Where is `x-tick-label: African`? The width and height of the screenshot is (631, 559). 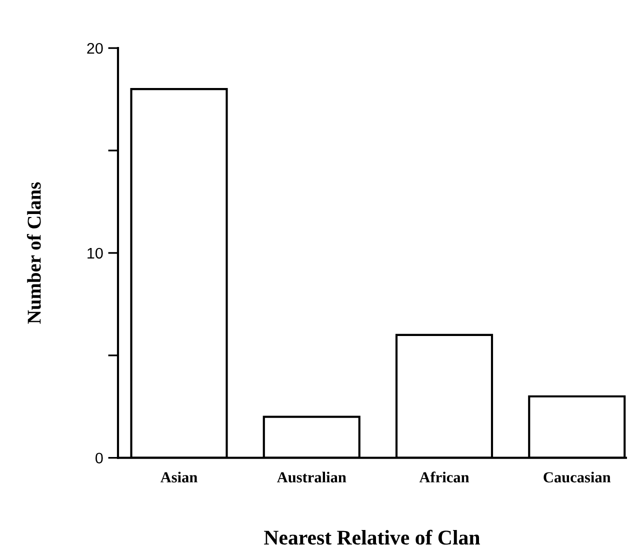
x-tick-label: African is located at coordinates (444, 477).